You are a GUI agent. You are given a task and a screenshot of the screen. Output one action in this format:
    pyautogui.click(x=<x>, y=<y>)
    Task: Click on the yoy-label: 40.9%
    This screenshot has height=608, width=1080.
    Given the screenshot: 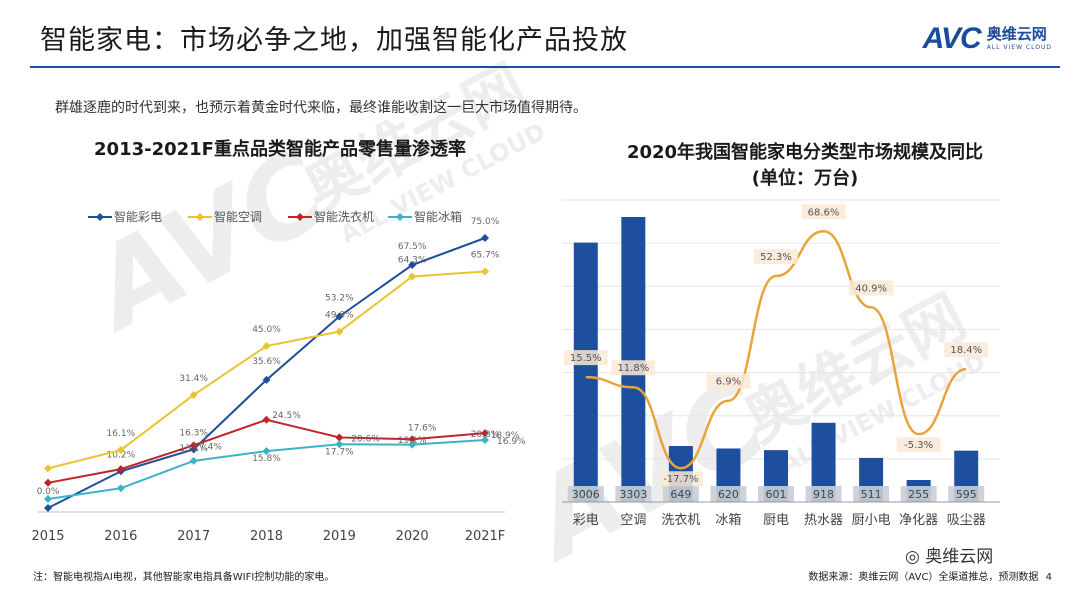 What is the action you would take?
    pyautogui.click(x=871, y=288)
    